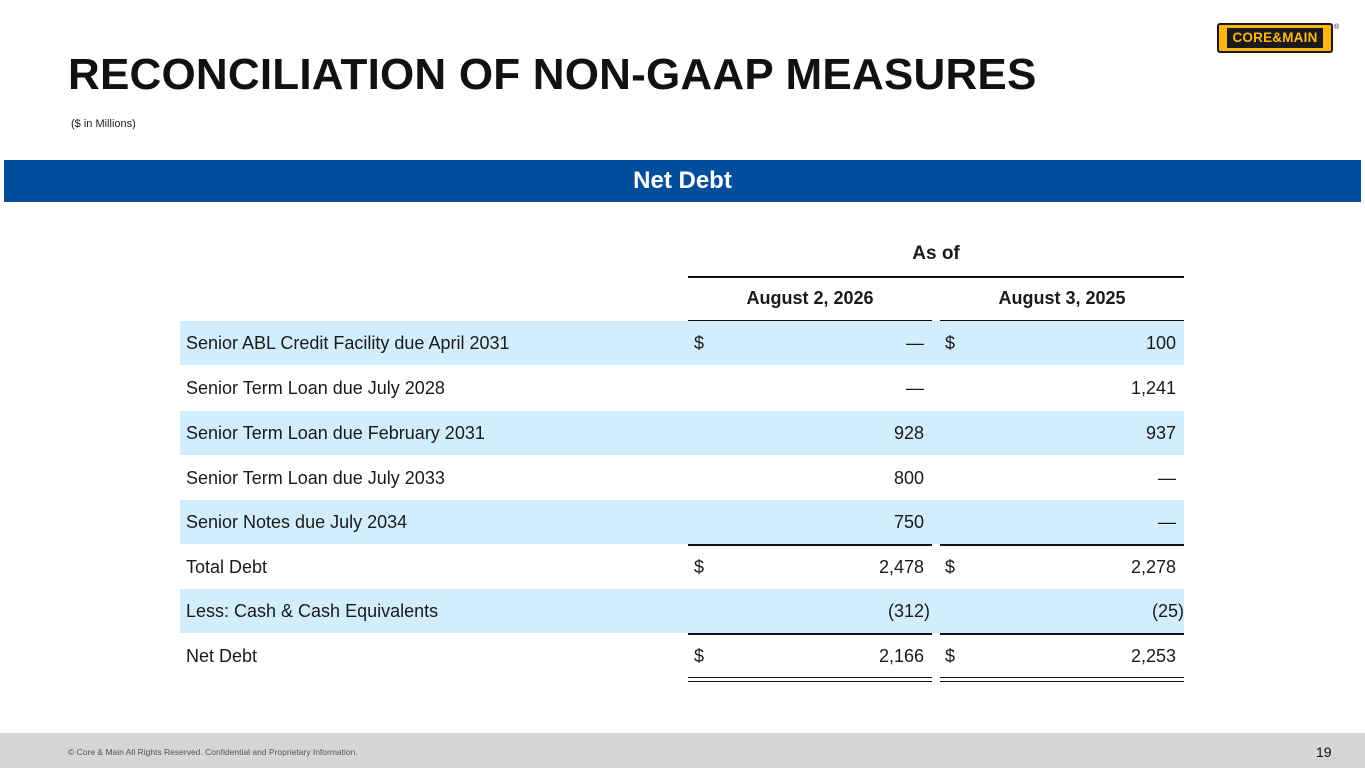 Image resolution: width=1365 pixels, height=768 pixels. Describe the element at coordinates (682, 656) in the screenshot. I see `table-row: Net Debt $ 2,166 $ 2,253` at that location.